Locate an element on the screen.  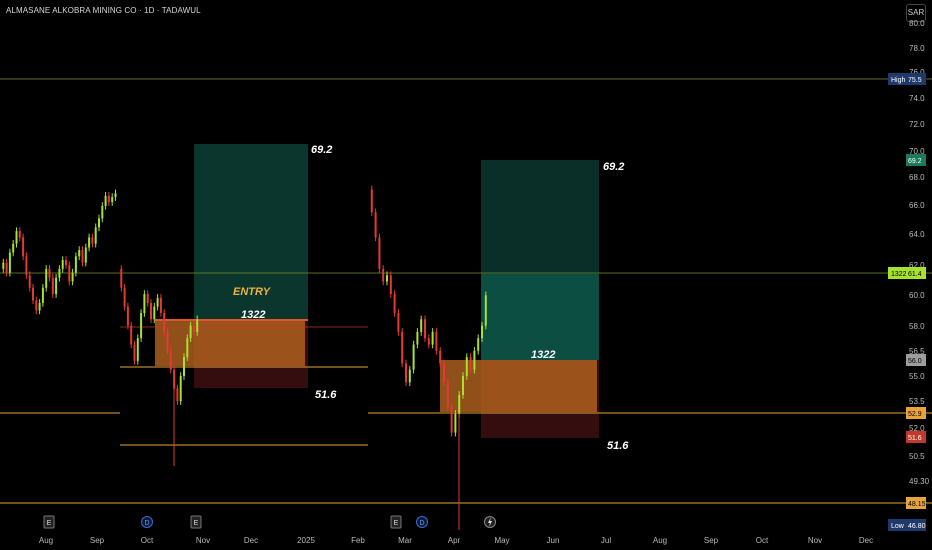
price-tag-value: 69.2 is located at coordinates (915, 161).